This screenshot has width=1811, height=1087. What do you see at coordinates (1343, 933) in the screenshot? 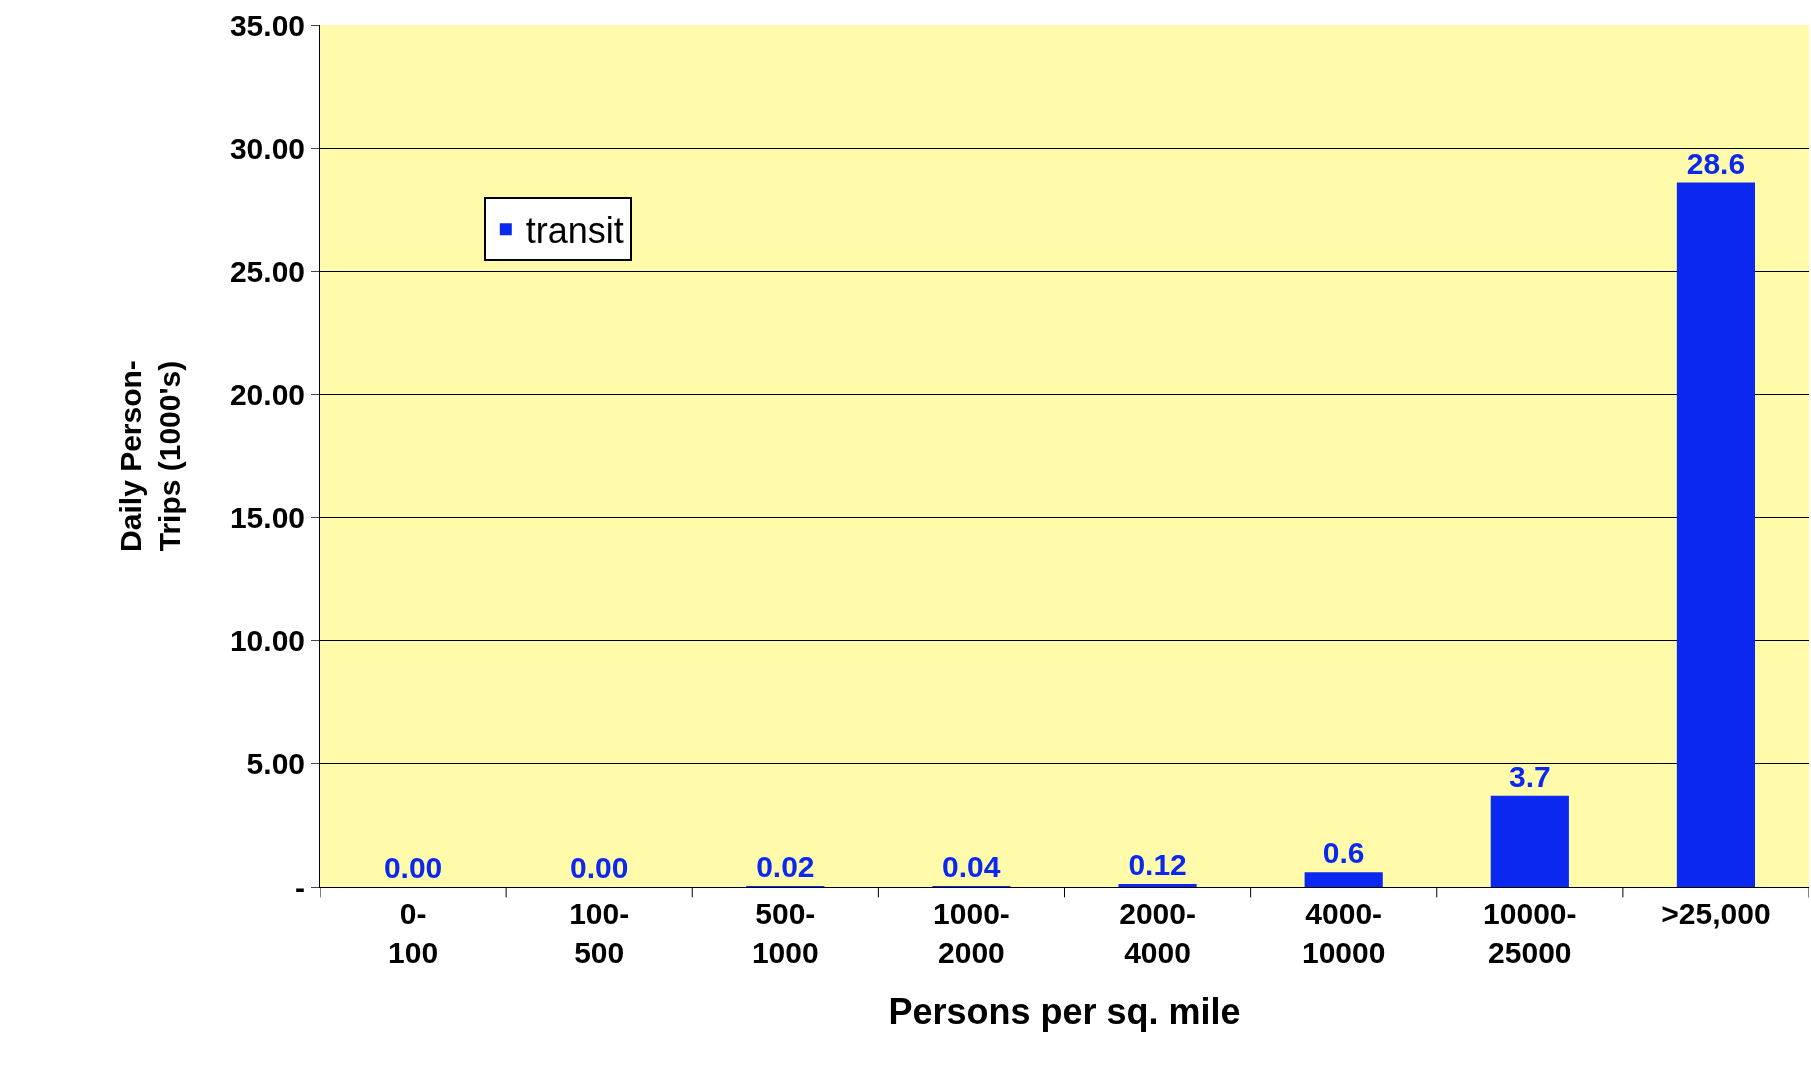
I see `x-tick-label: 4000-10000` at bounding box center [1343, 933].